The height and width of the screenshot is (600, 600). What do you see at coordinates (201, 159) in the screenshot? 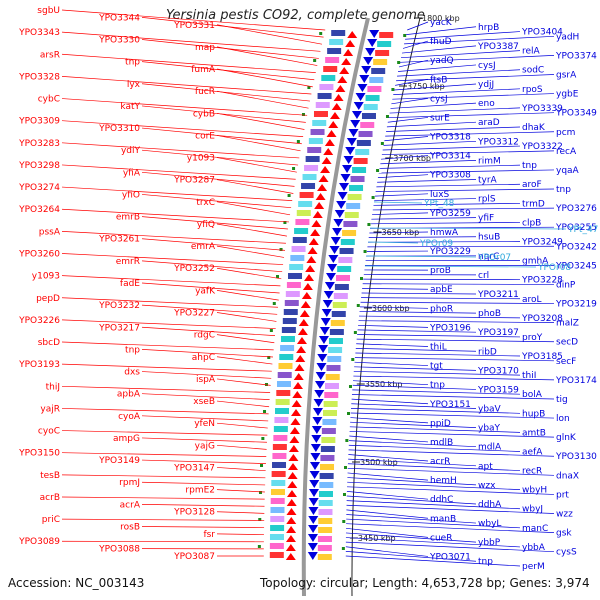
I see `left-gene-label: y1093` at bounding box center [201, 159].